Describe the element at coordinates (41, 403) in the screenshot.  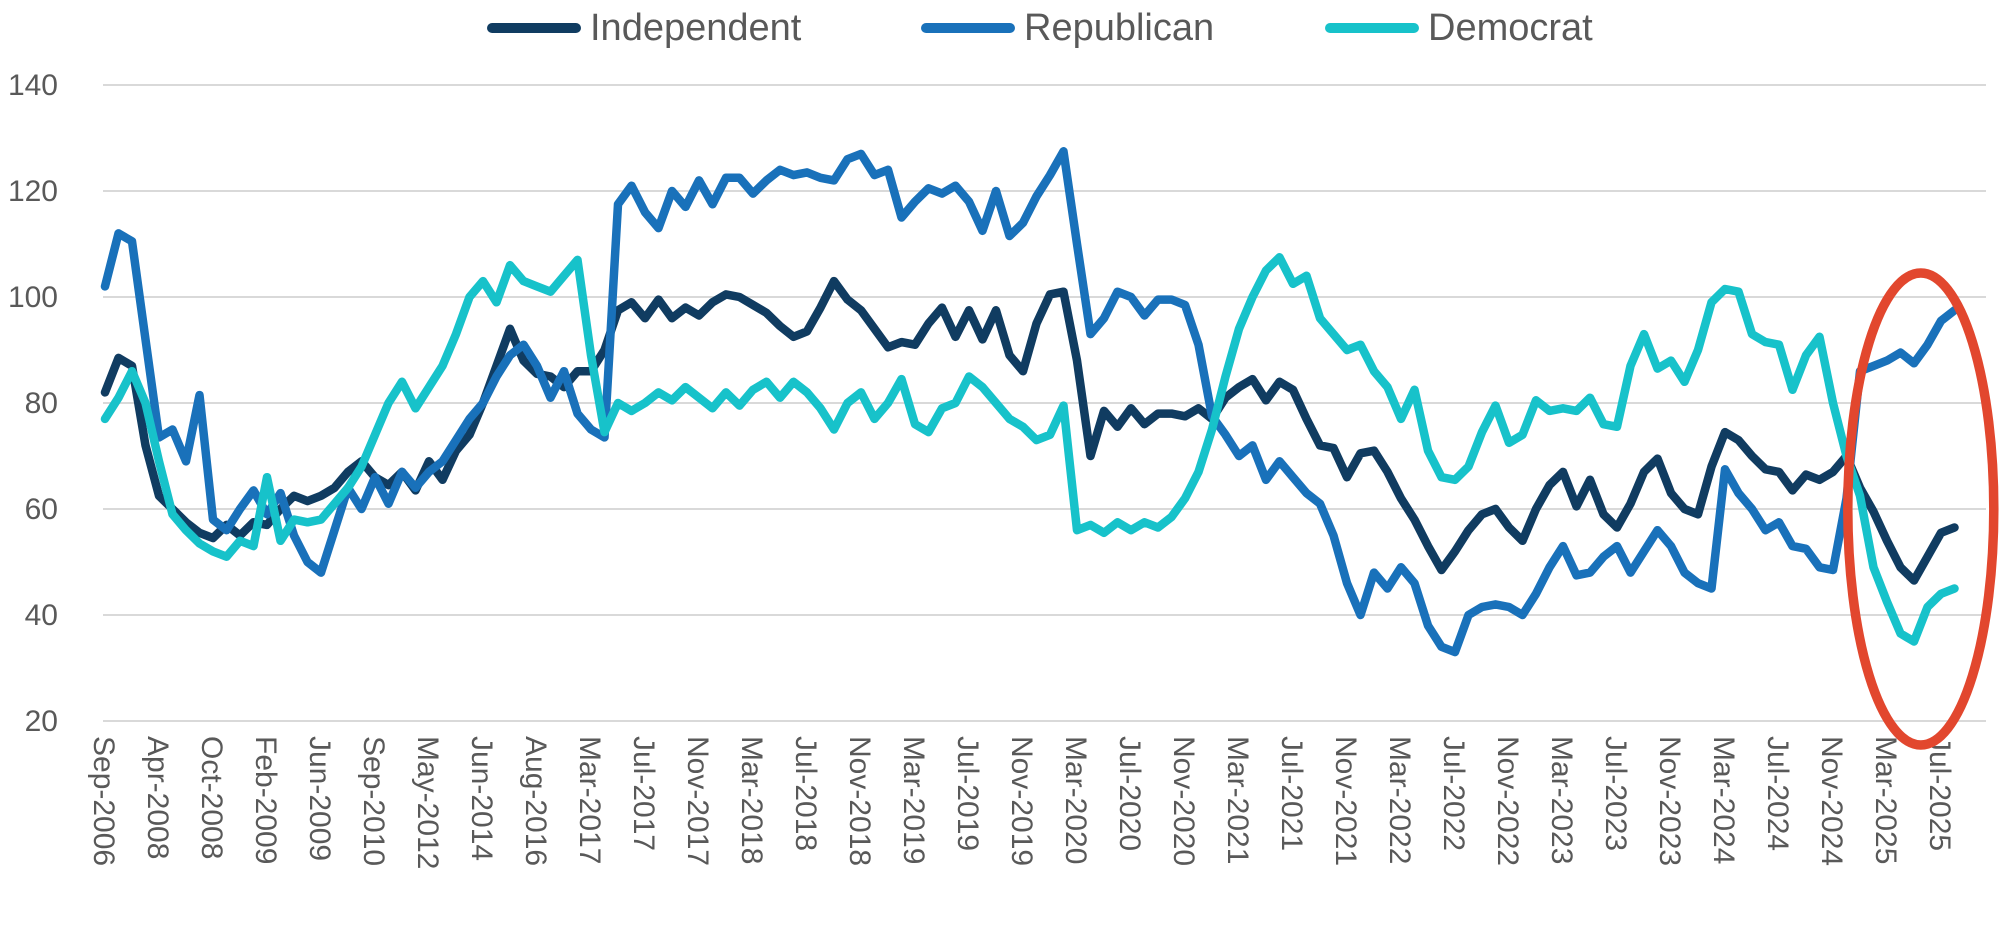
I see `y-axis-tick-80: 80` at that location.